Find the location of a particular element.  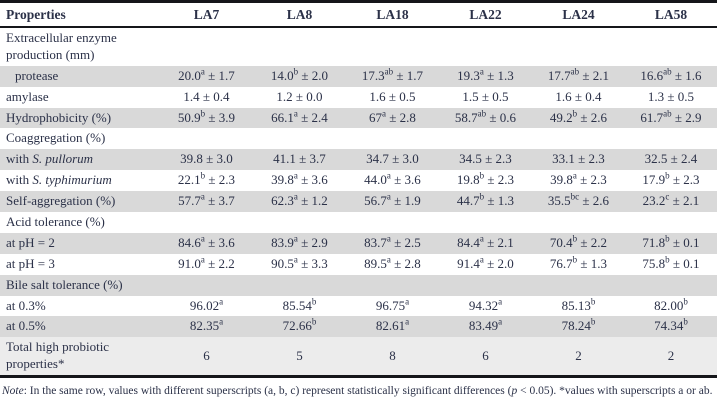

value-cell: 16.6ab ± 1.6 is located at coordinates (671, 74).